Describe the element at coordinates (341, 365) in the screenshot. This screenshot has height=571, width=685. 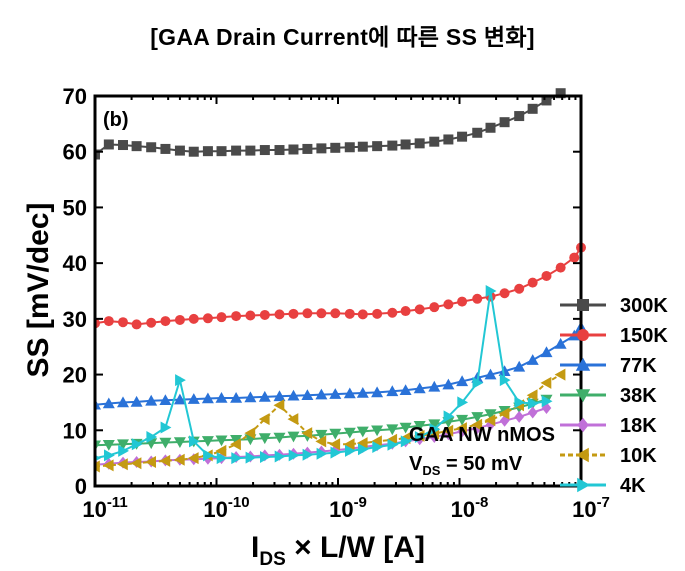
I see `series-77k` at that location.